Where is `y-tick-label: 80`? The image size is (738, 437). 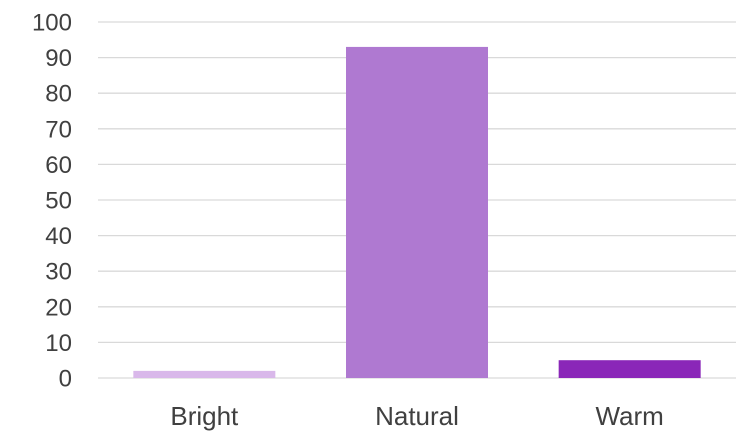
y-tick-label: 80 is located at coordinates (58, 94).